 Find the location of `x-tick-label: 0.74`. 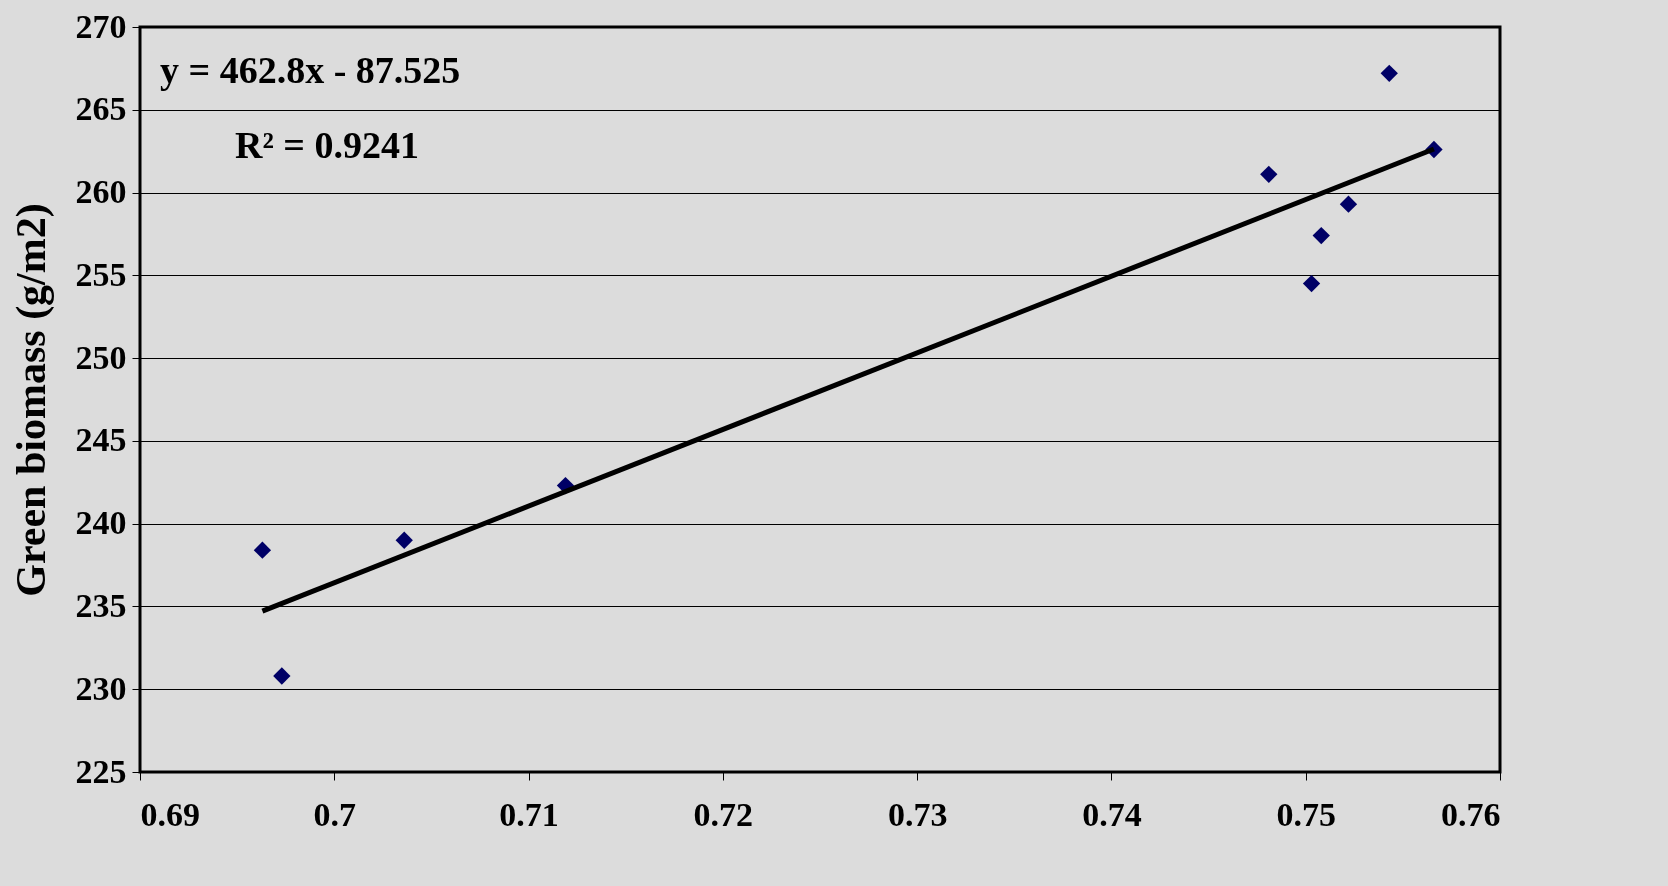

x-tick-label: 0.74 is located at coordinates (1112, 814).